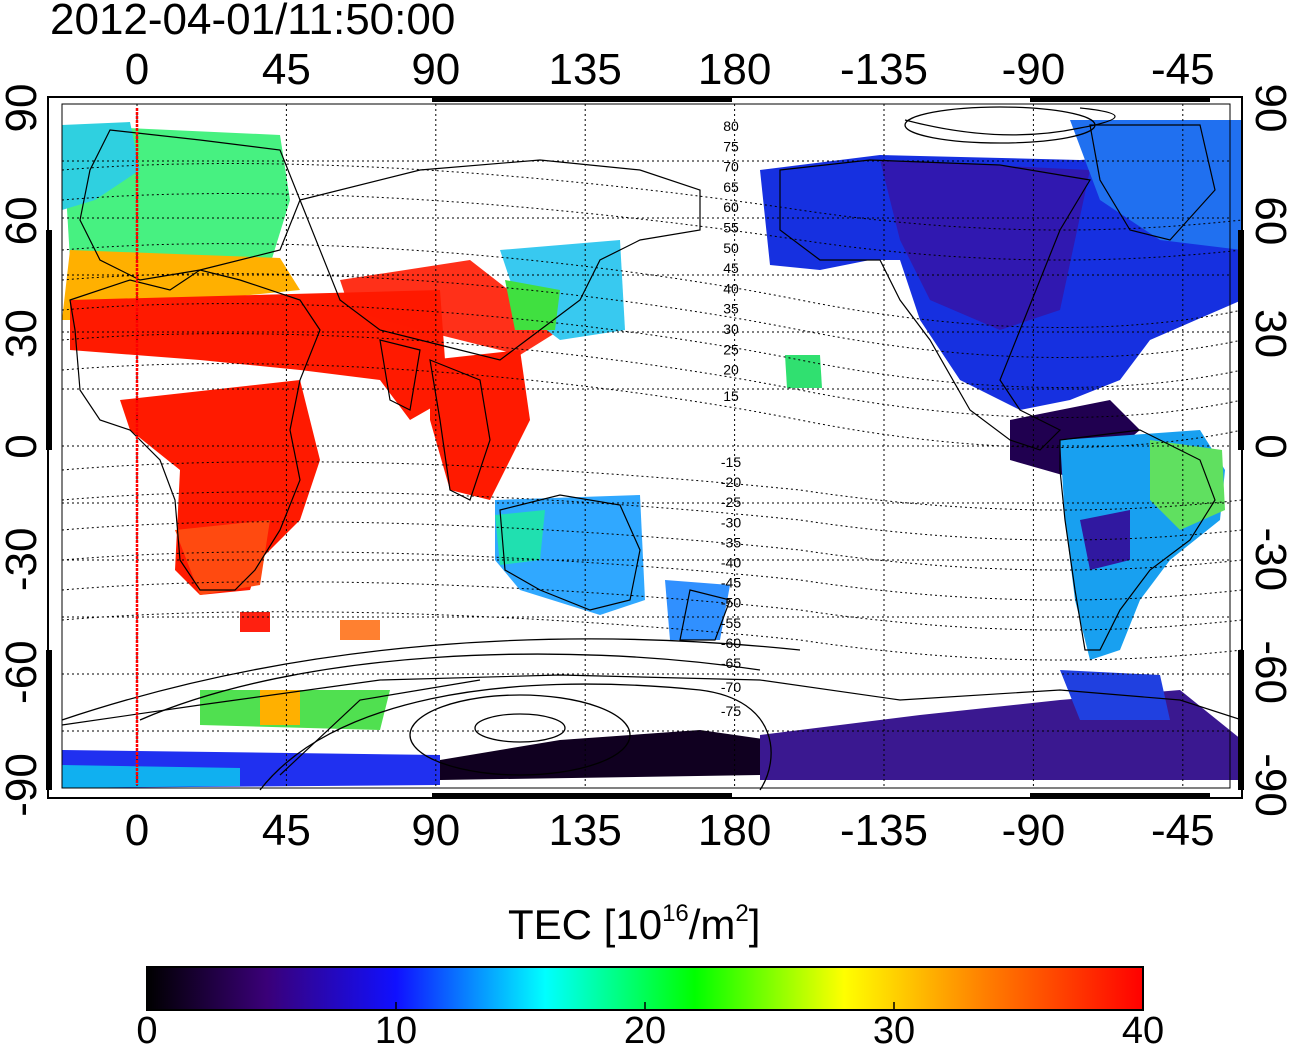 This screenshot has width=1292, height=1057. What do you see at coordinates (731, 462) in the screenshot?
I see `magnetic-latitude-label: -15` at bounding box center [731, 462].